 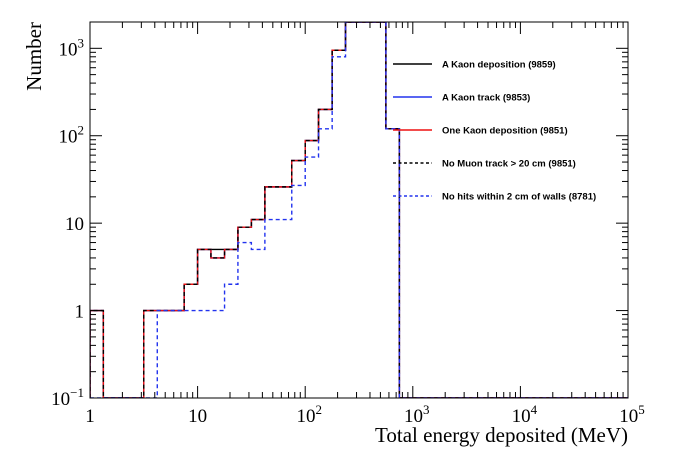 I want to click on x-tick-label: 10³, so click(x=417, y=414).